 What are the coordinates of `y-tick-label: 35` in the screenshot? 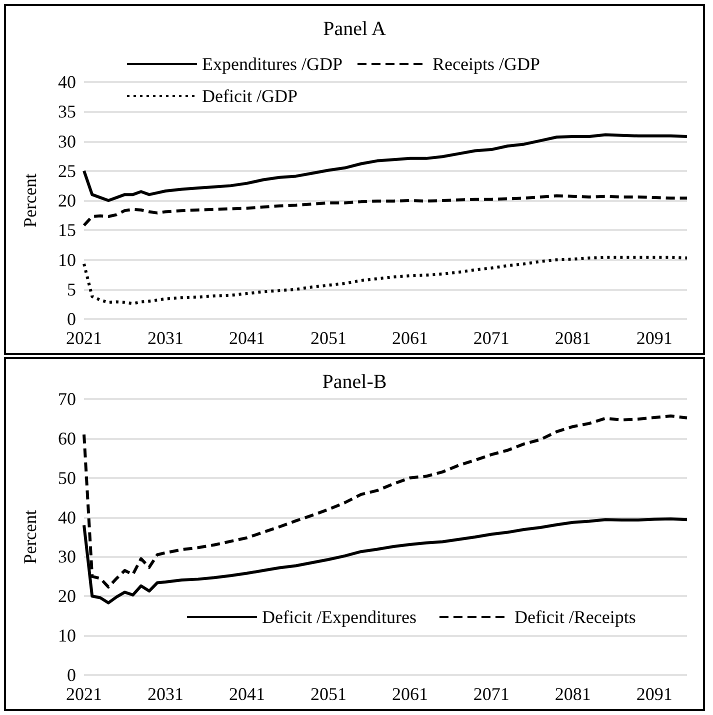 It's located at (67, 112).